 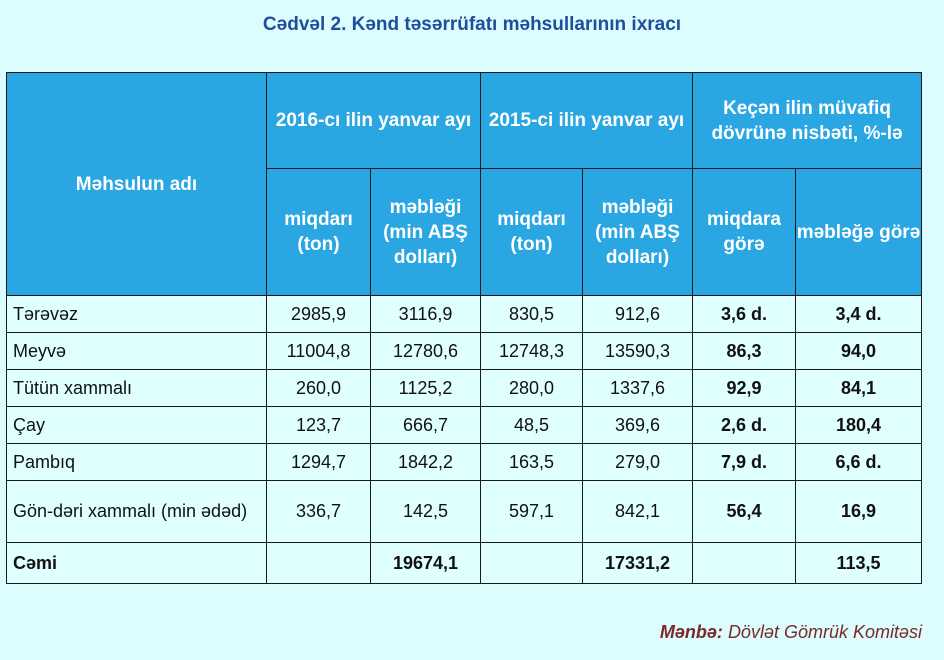 I want to click on table-row: Pambıq 1294,7 1842,2 163,5 279,0 7,9 d. 6,6 d., so click(x=464, y=462).